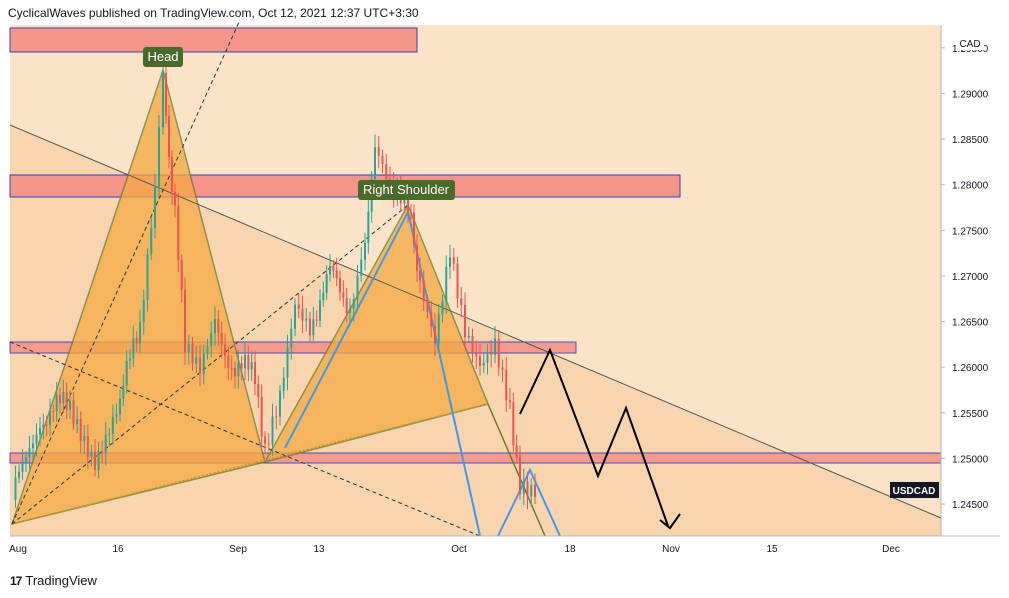 Image resolution: width=1009 pixels, height=598 pixels. I want to click on price-tick-label: 1.24500, so click(970, 505).